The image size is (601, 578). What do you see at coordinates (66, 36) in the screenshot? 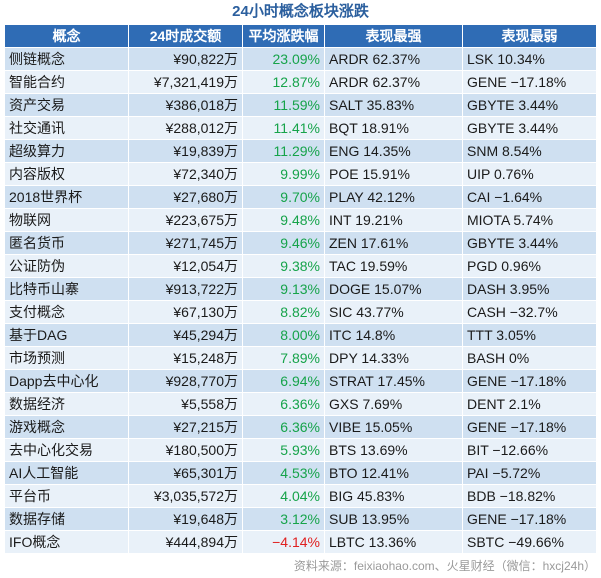
I see `col-header-concept: 概念` at bounding box center [66, 36].